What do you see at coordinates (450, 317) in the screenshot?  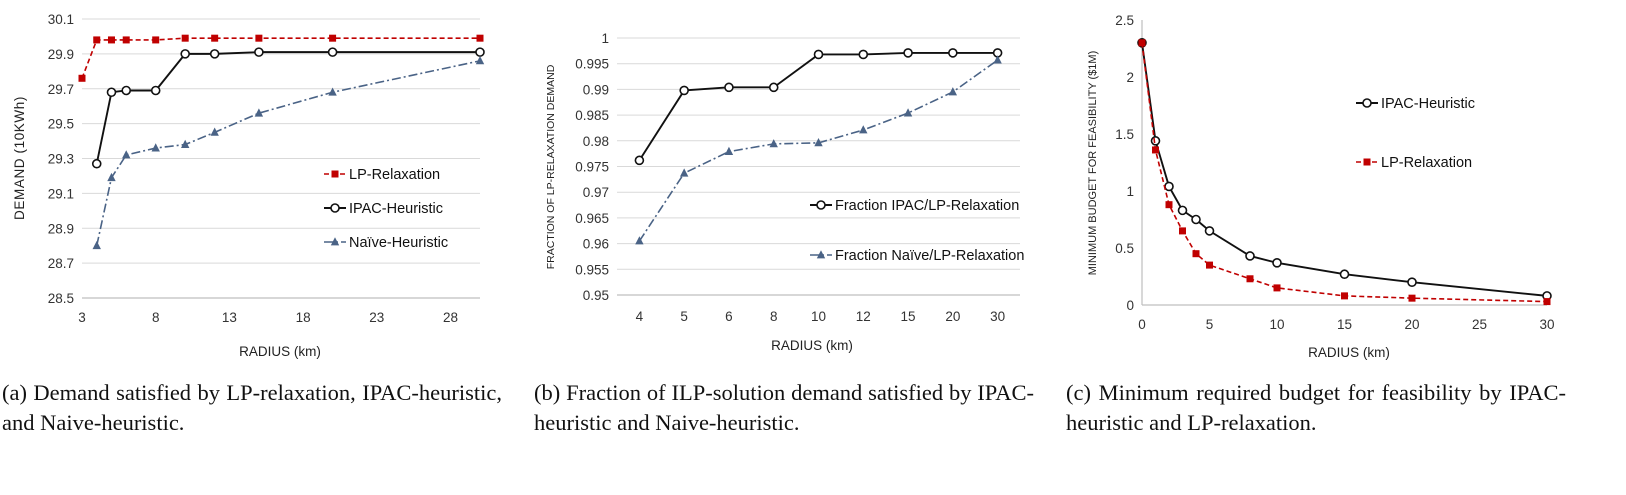 I see `x-tick-label: 28` at bounding box center [450, 317].